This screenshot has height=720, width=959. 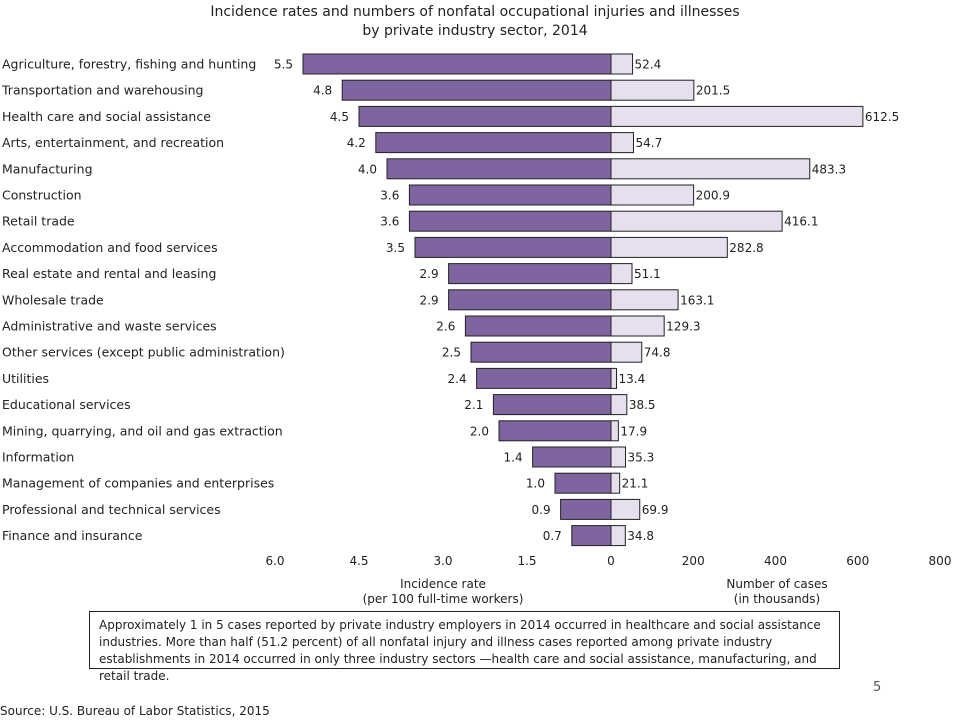 I want to click on category-label: Management of companies and enterprises, so click(x=138, y=483).